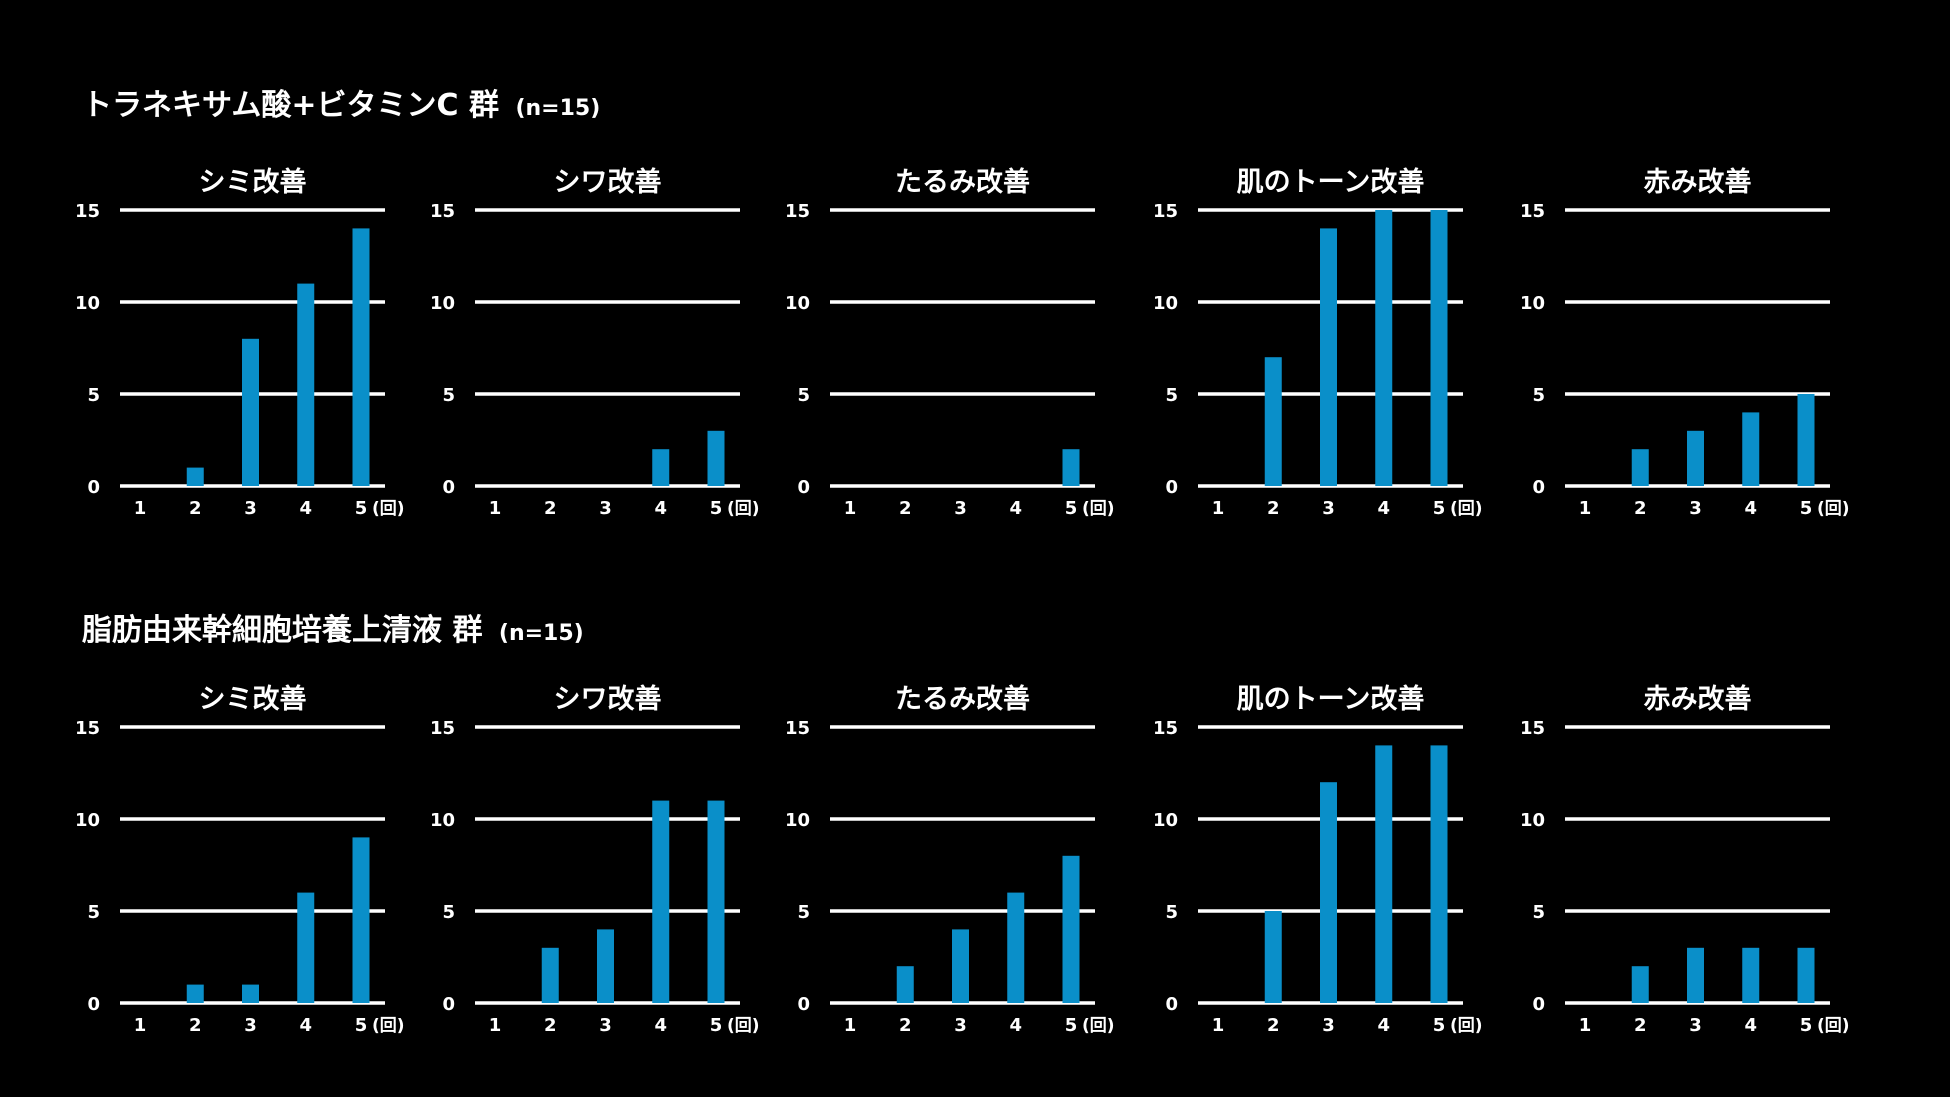 Image resolution: width=1950 pixels, height=1097 pixels. What do you see at coordinates (608, 699) in the screenshot?
I see `chart-title: シワ改善` at bounding box center [608, 699].